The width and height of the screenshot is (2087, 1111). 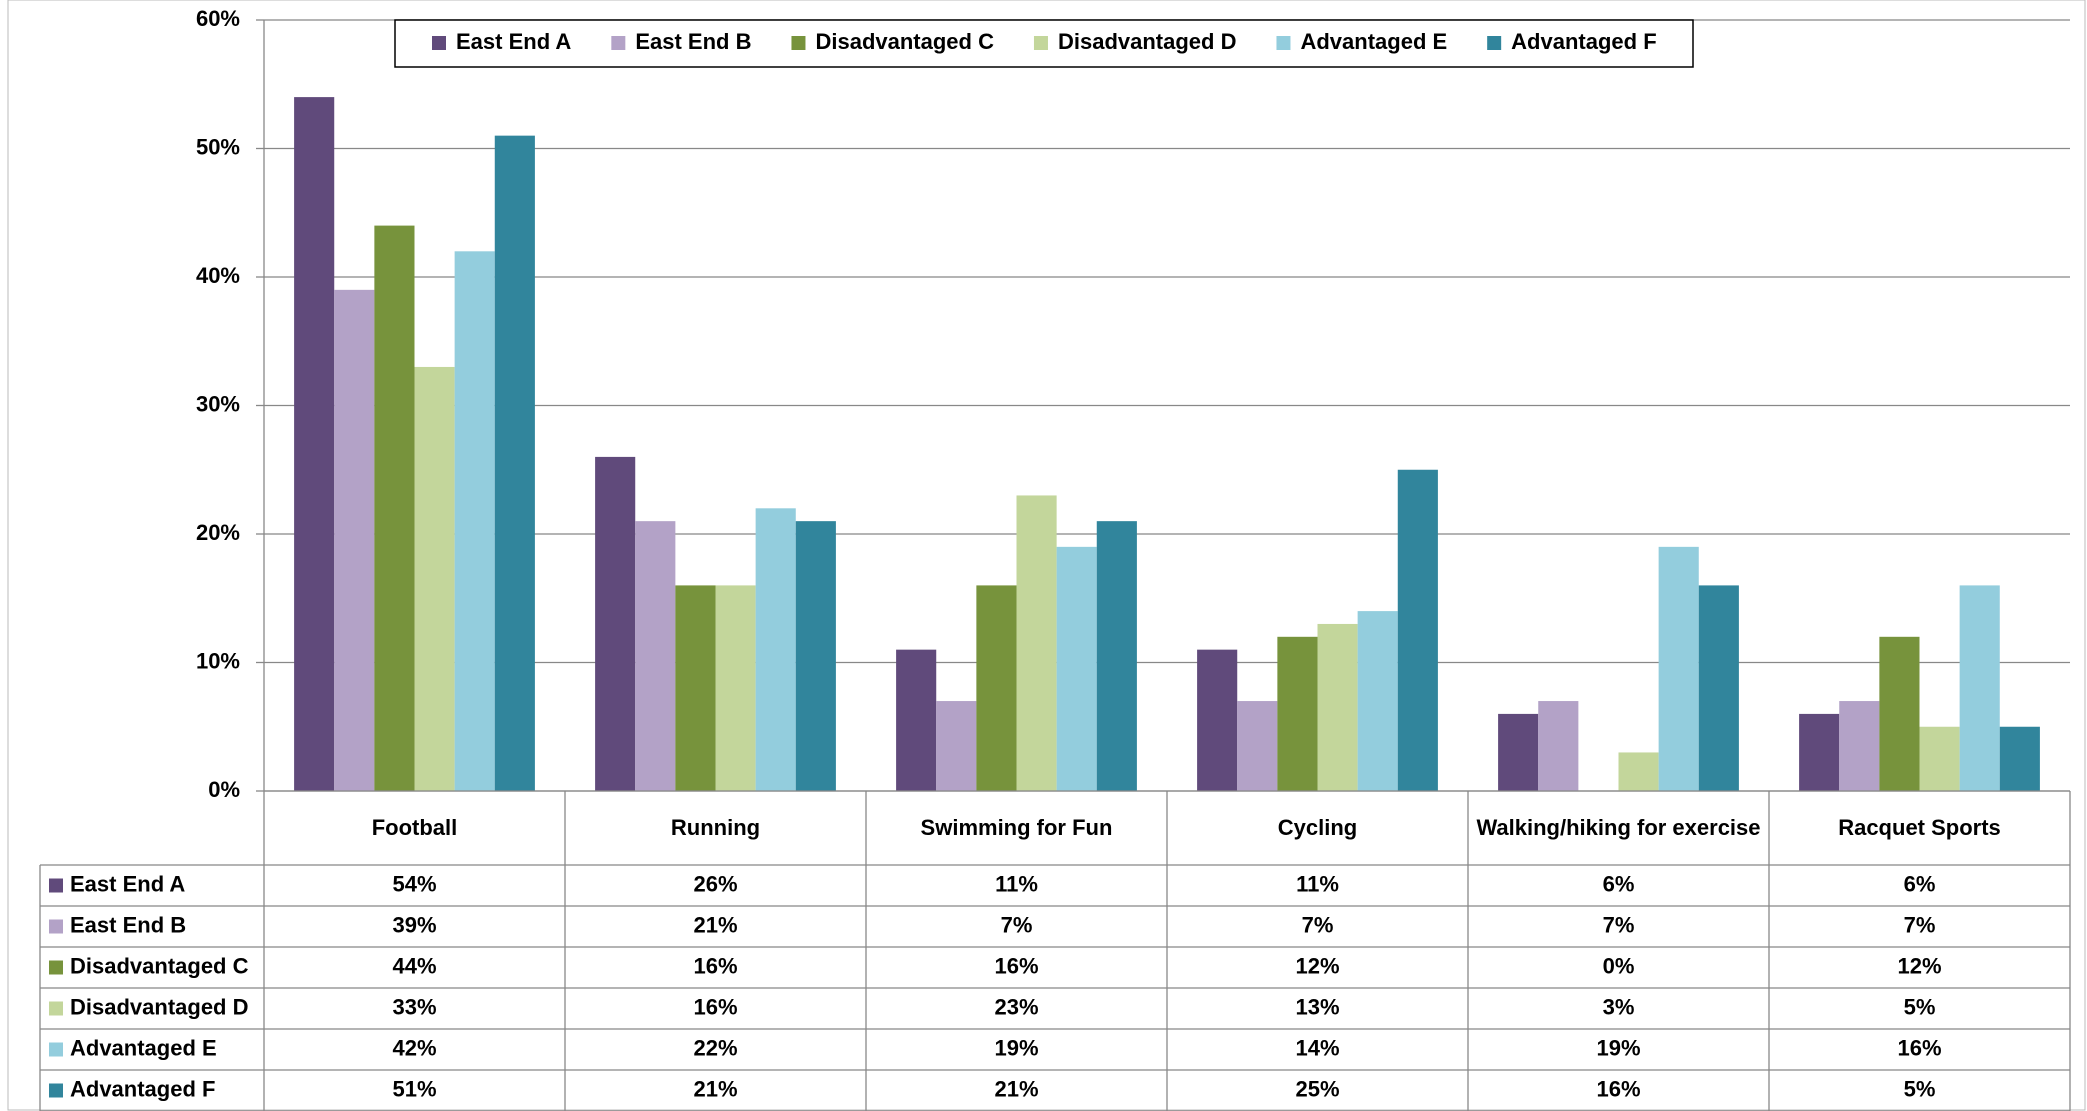 What do you see at coordinates (218, 532) in the screenshot?
I see `y-tick-label: 20%` at bounding box center [218, 532].